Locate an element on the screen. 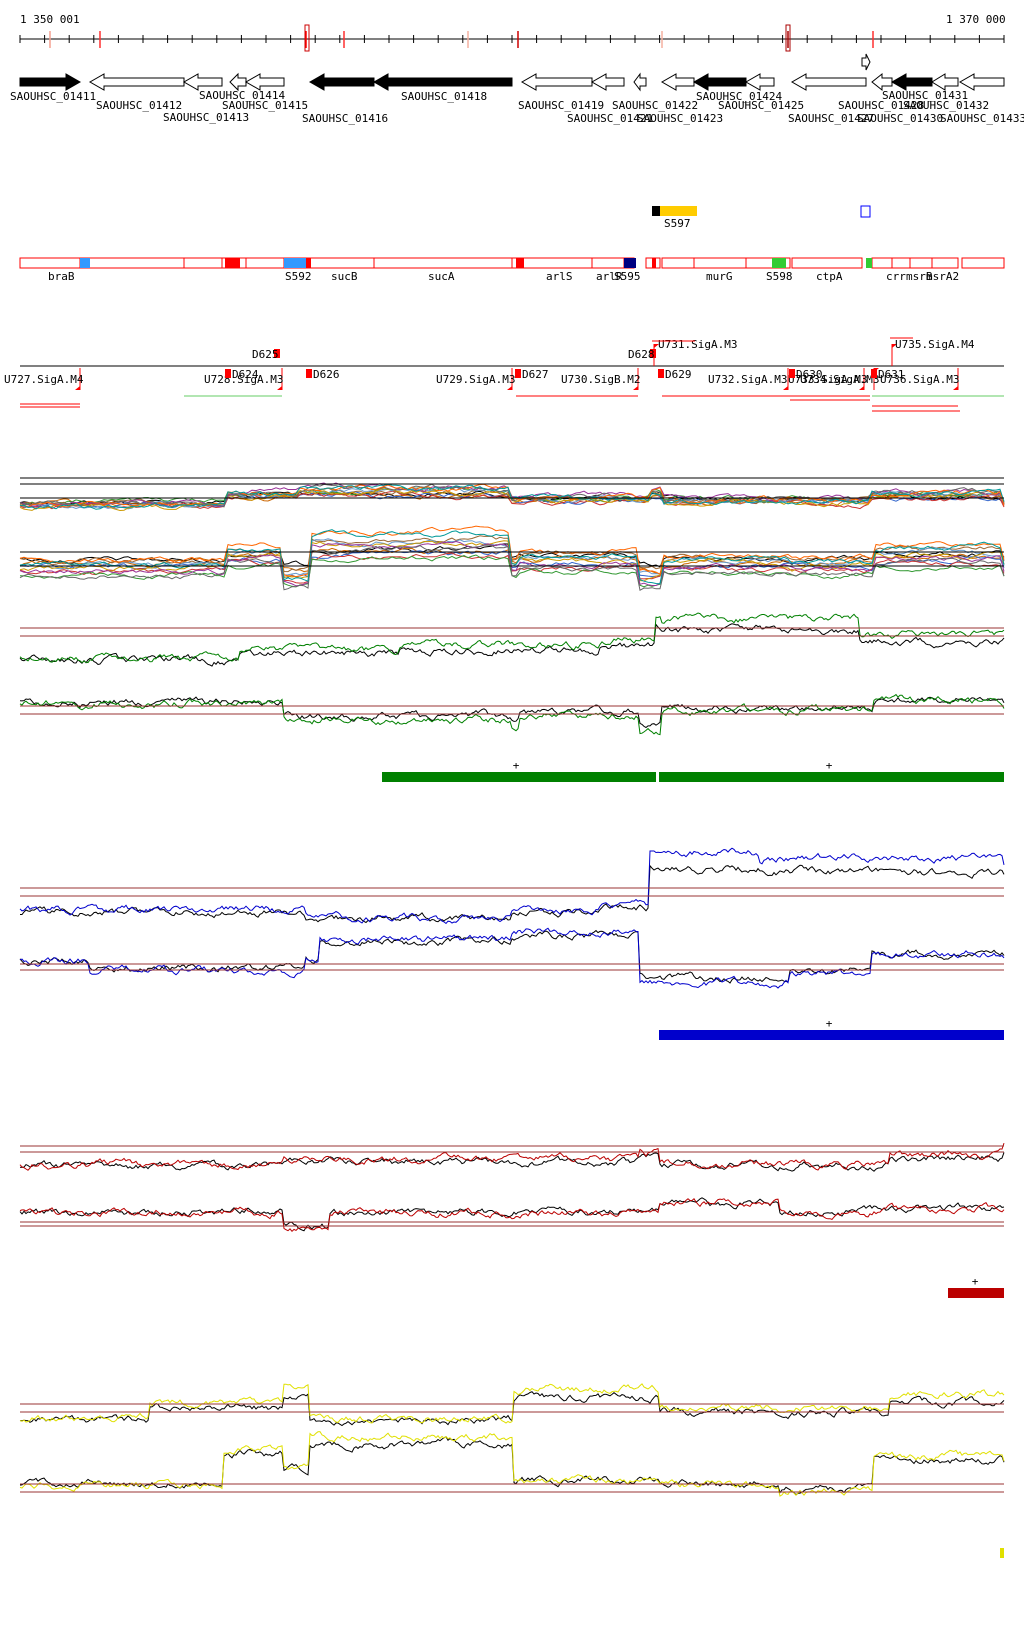 The image size is (1024, 1640). coordinate-ruler: 1 350 001 1 370 000 is located at coordinates (512, 32).